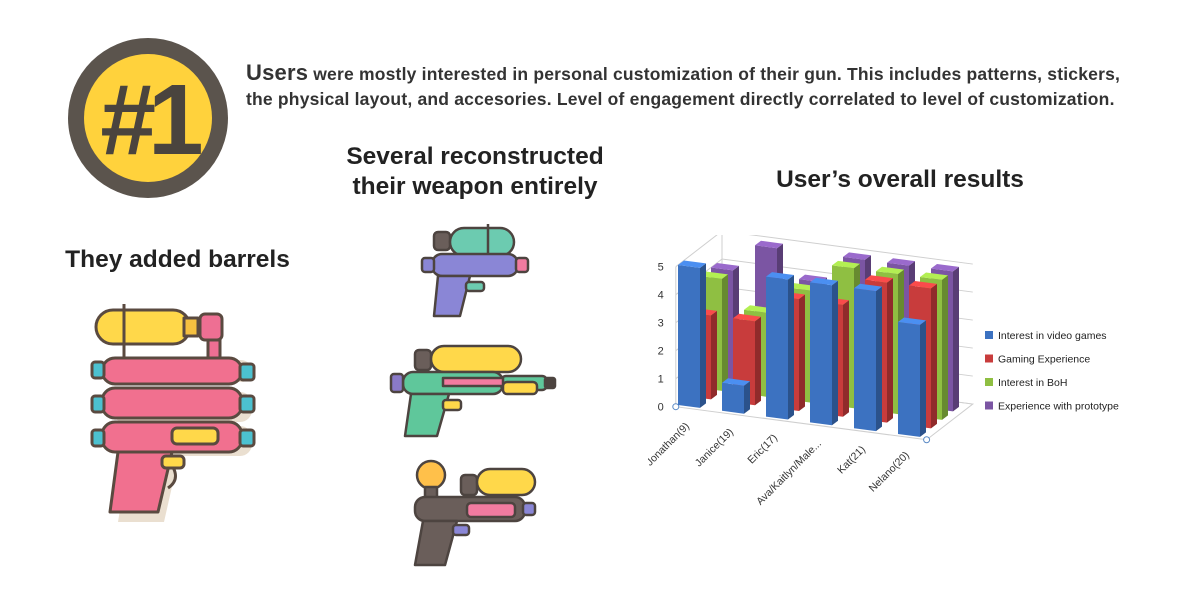 The width and height of the screenshot is (1200, 598). What do you see at coordinates (661, 268) in the screenshot?
I see `y-tick-label: 5` at bounding box center [661, 268].